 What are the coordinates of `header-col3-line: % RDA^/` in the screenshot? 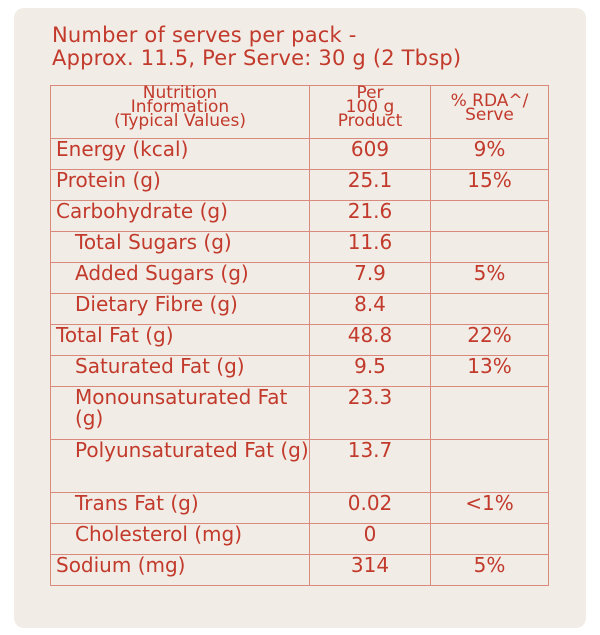 It's located at (489, 101).